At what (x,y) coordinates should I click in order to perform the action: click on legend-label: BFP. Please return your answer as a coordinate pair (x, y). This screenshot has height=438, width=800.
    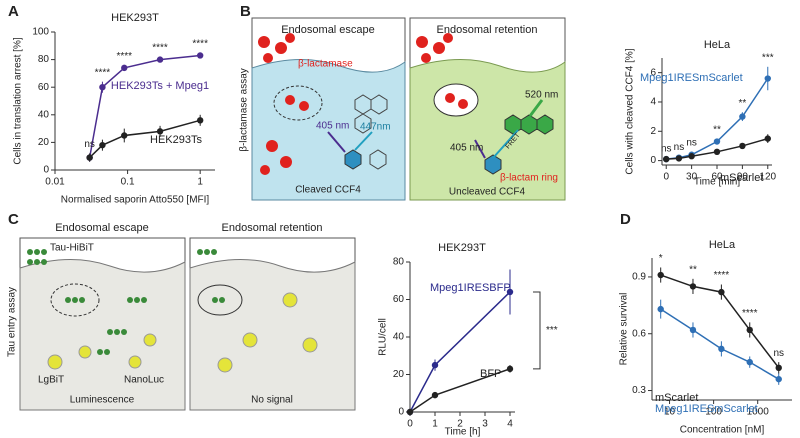
    Looking at the image, I should click on (490, 374).